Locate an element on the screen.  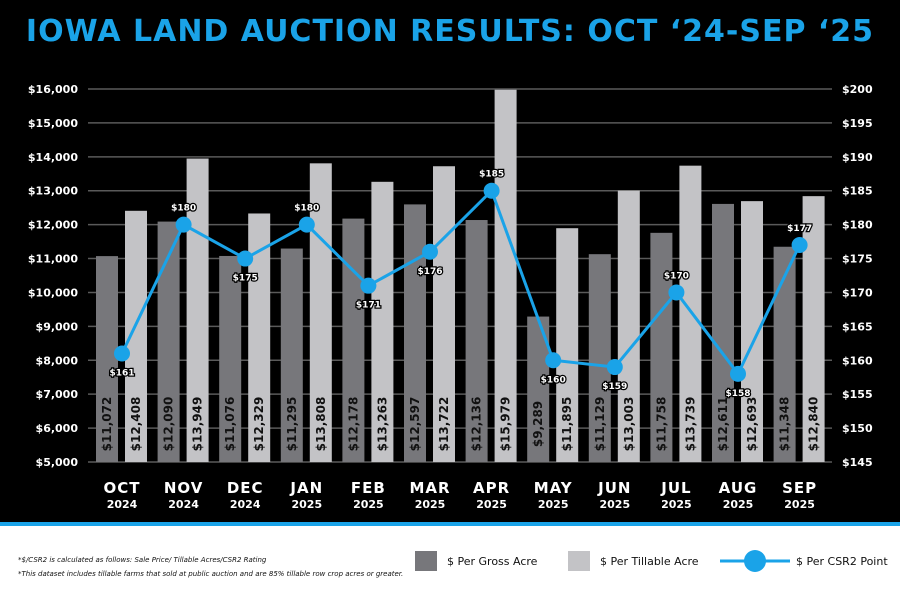
bar-value-label: $12,178 is located at coordinates (353, 424).